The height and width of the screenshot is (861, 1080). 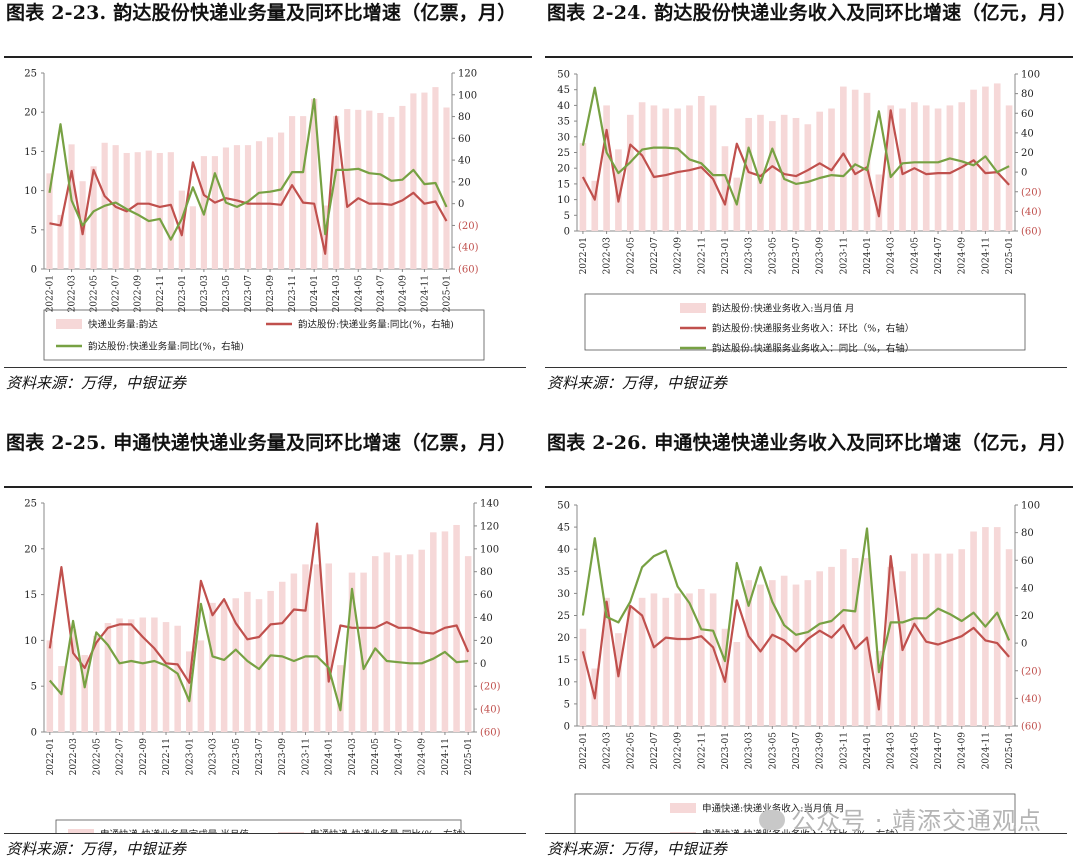 What do you see at coordinates (490, 710) in the screenshot?
I see `right-tick-label: (40)` at bounding box center [490, 710].